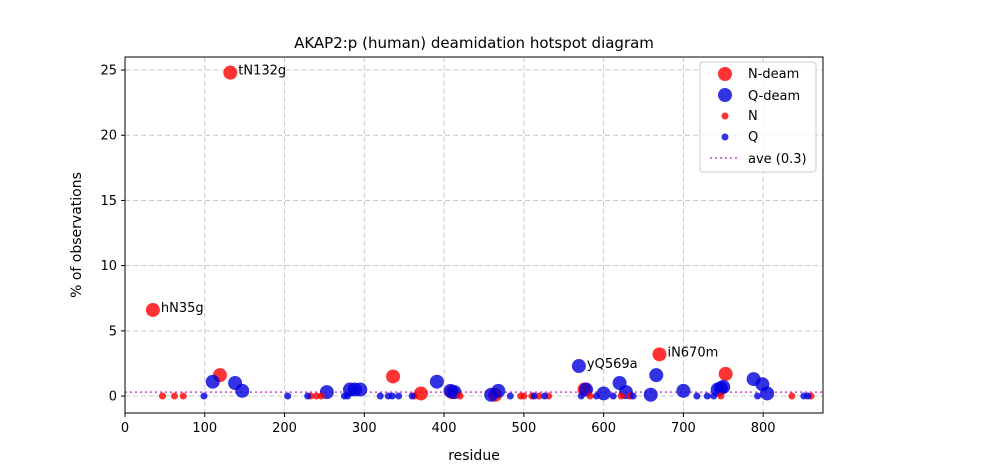  What do you see at coordinates (113, 331) in the screenshot?
I see `y-tick-label: 5` at bounding box center [113, 331].